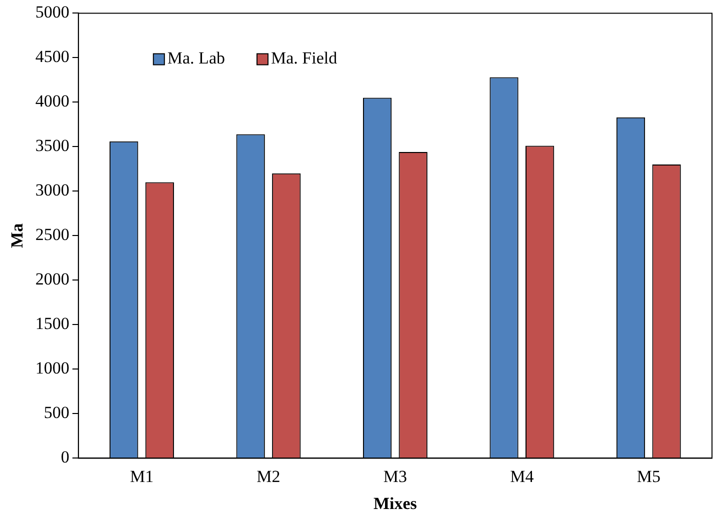 Image resolution: width=714 pixels, height=519 pixels. I want to click on y-axis-title: Ma, so click(17, 235).